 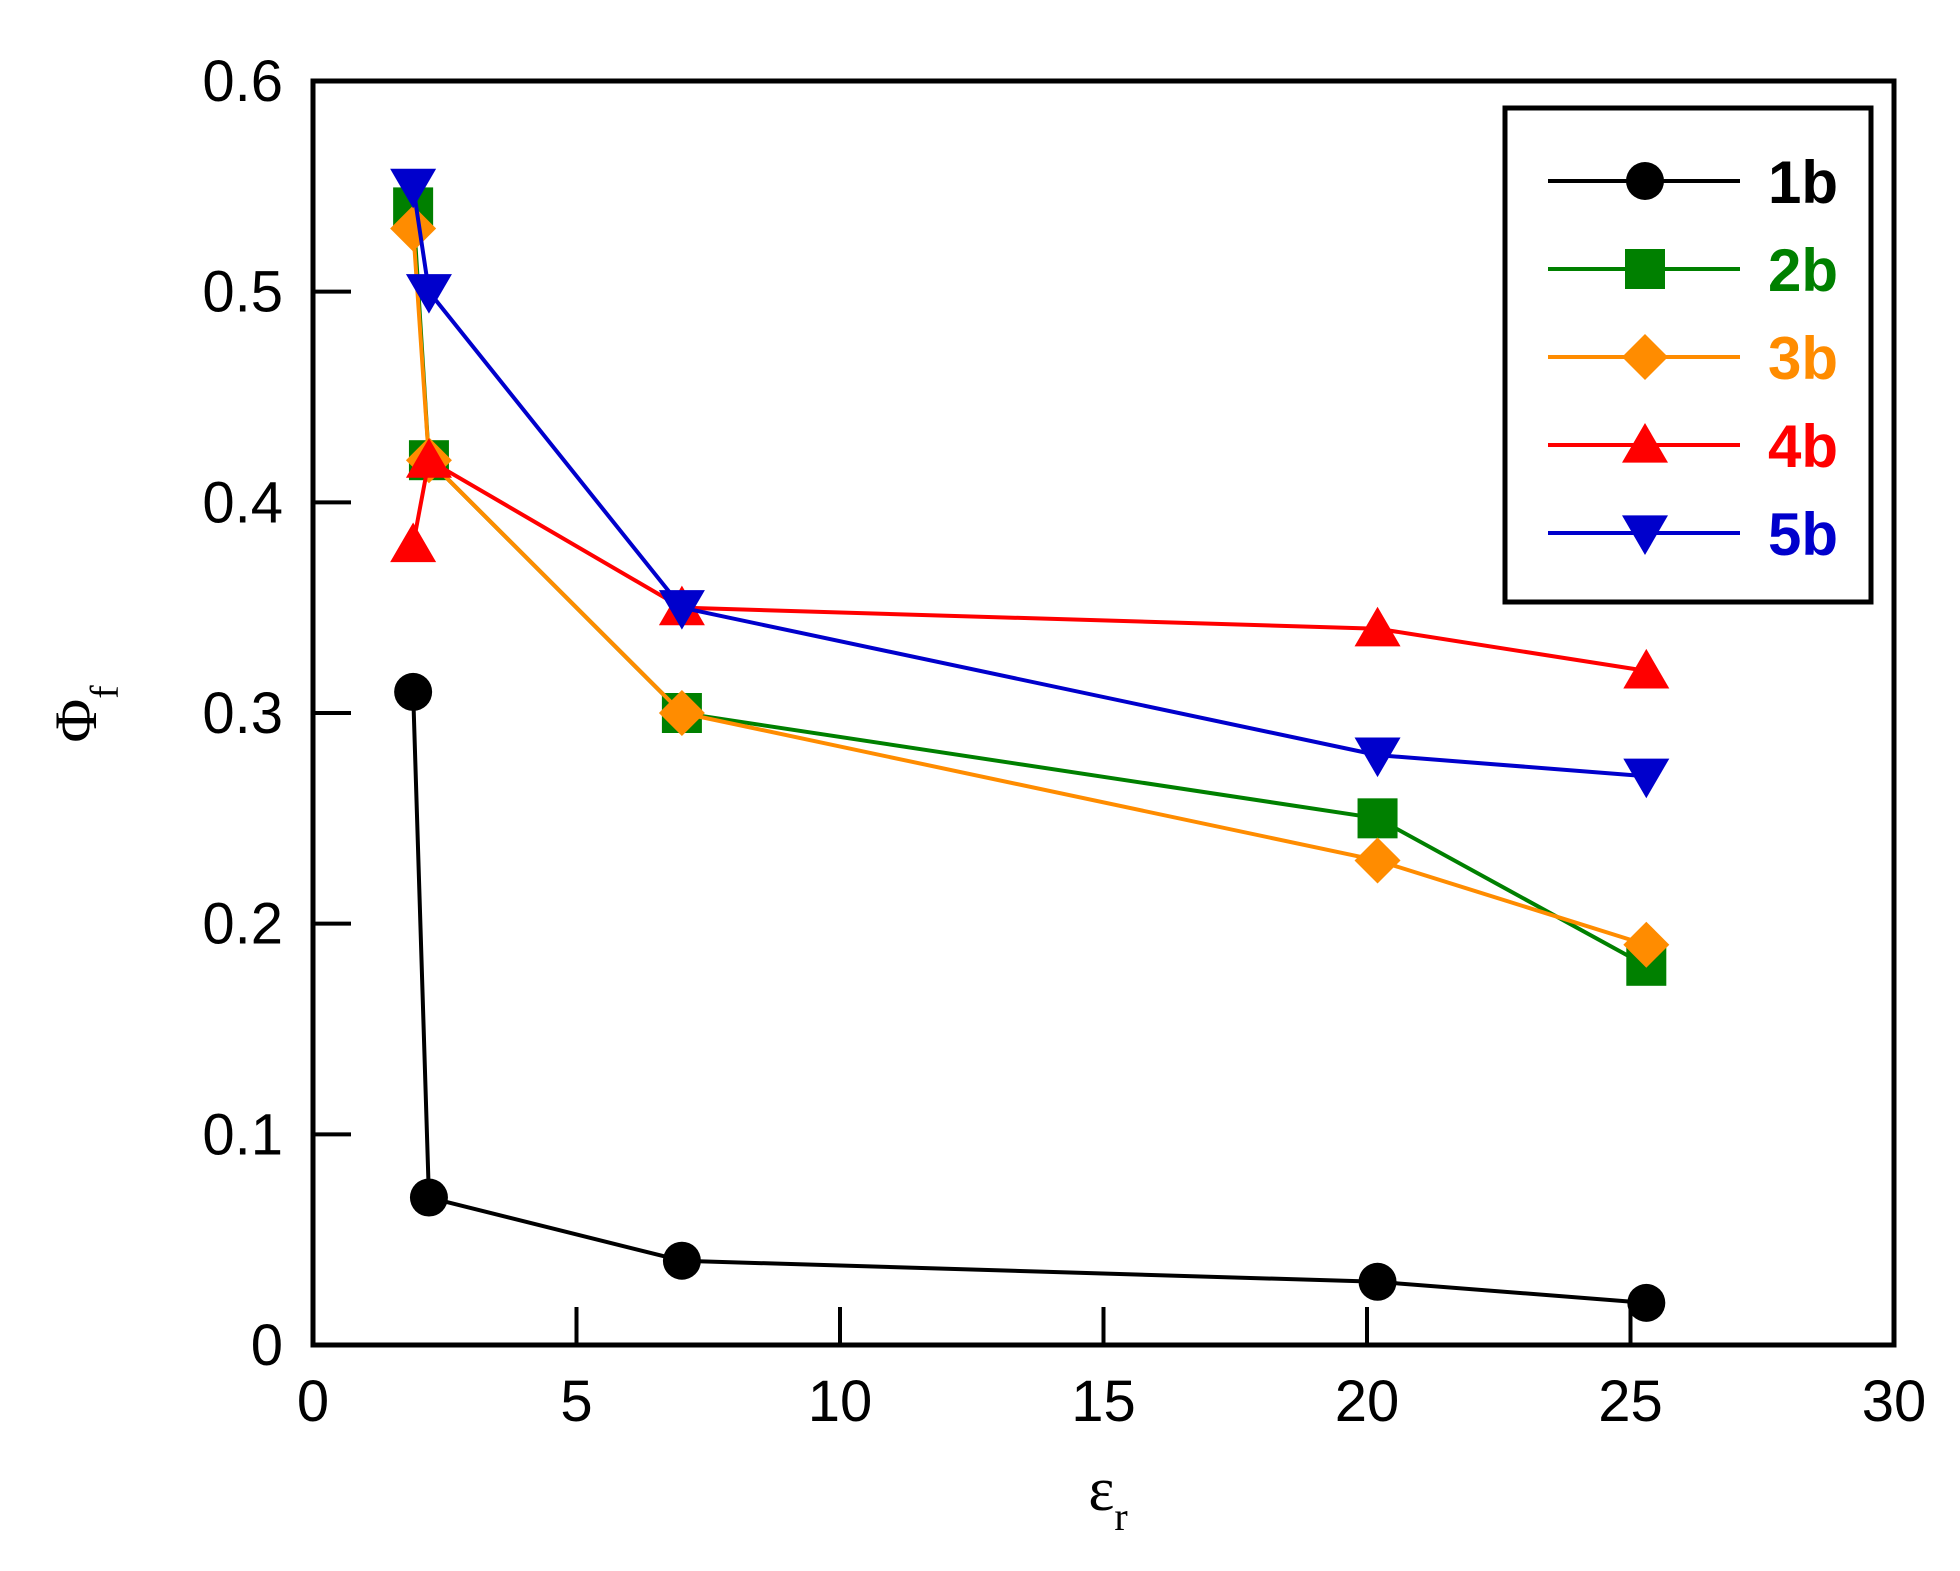 What do you see at coordinates (1693, 358) in the screenshot?
I see `legend-item-3b: 3b` at bounding box center [1693, 358].